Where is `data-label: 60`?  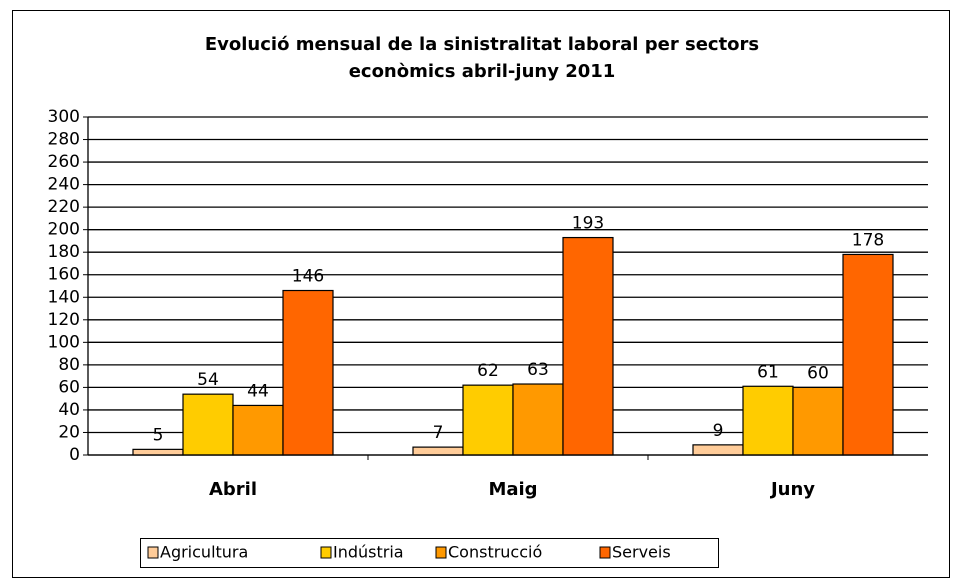 data-label: 60 is located at coordinates (818, 373).